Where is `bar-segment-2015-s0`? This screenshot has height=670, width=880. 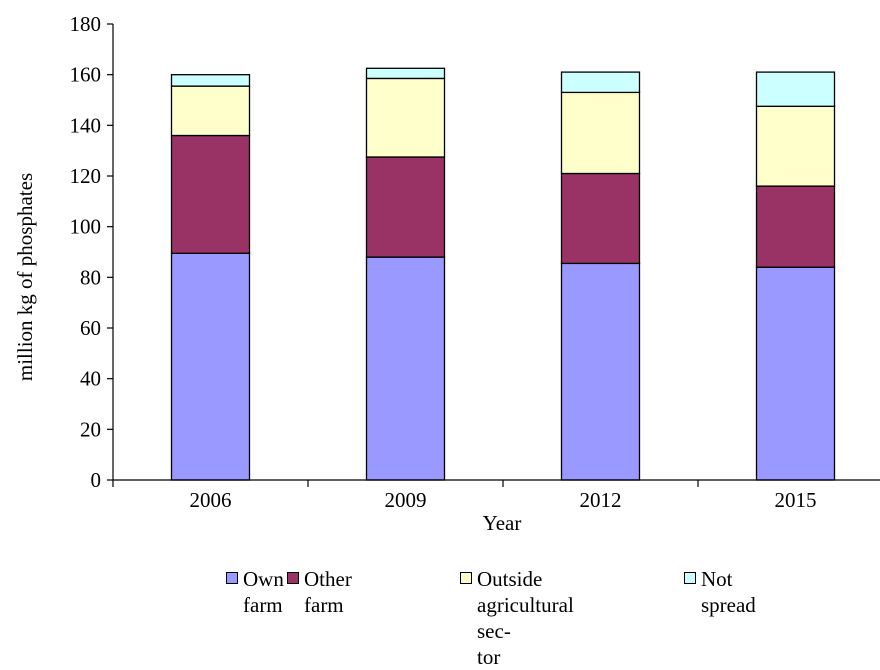 bar-segment-2015-s0 is located at coordinates (795, 373).